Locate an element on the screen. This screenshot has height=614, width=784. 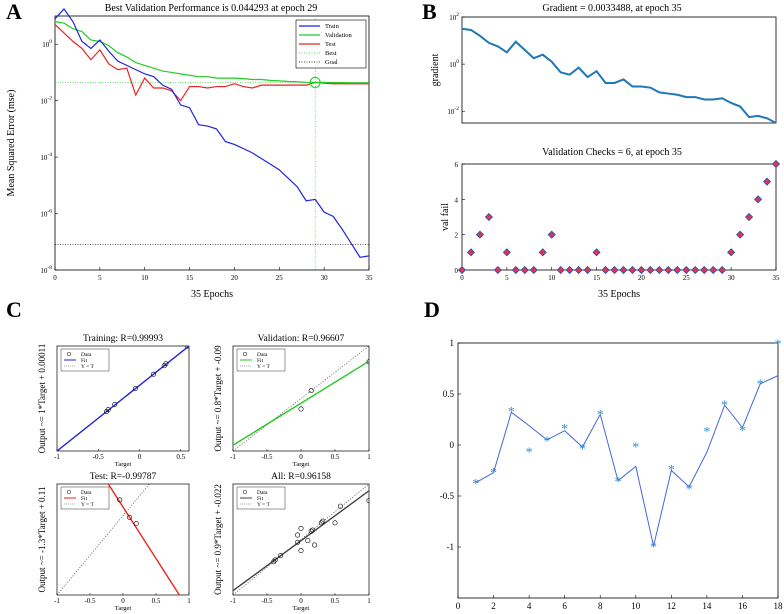
chart-b2-ticks: 0 5 10 15 20 25 30 35 0 2 4 6 is located at coordinates (618, 221).